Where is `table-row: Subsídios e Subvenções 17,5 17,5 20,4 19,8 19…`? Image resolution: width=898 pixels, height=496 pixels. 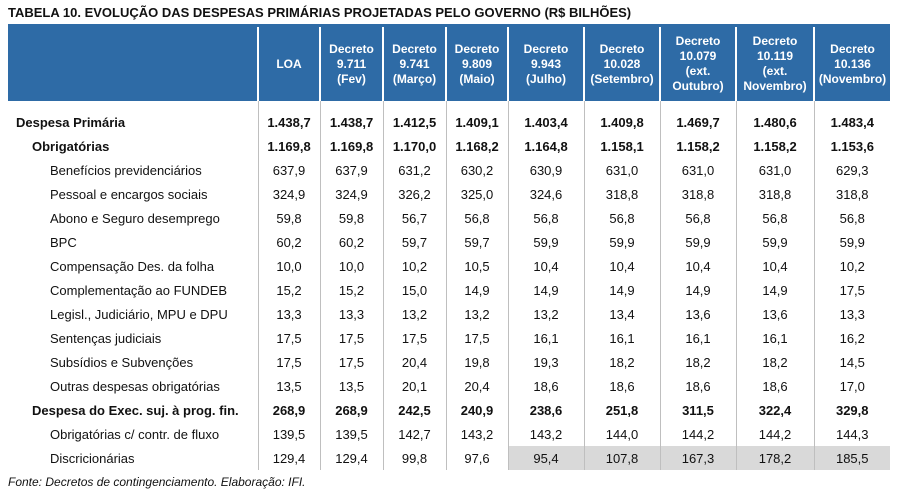 table-row: Subsídios e Subvenções 17,5 17,5 20,4 19,8 19… is located at coordinates (449, 362).